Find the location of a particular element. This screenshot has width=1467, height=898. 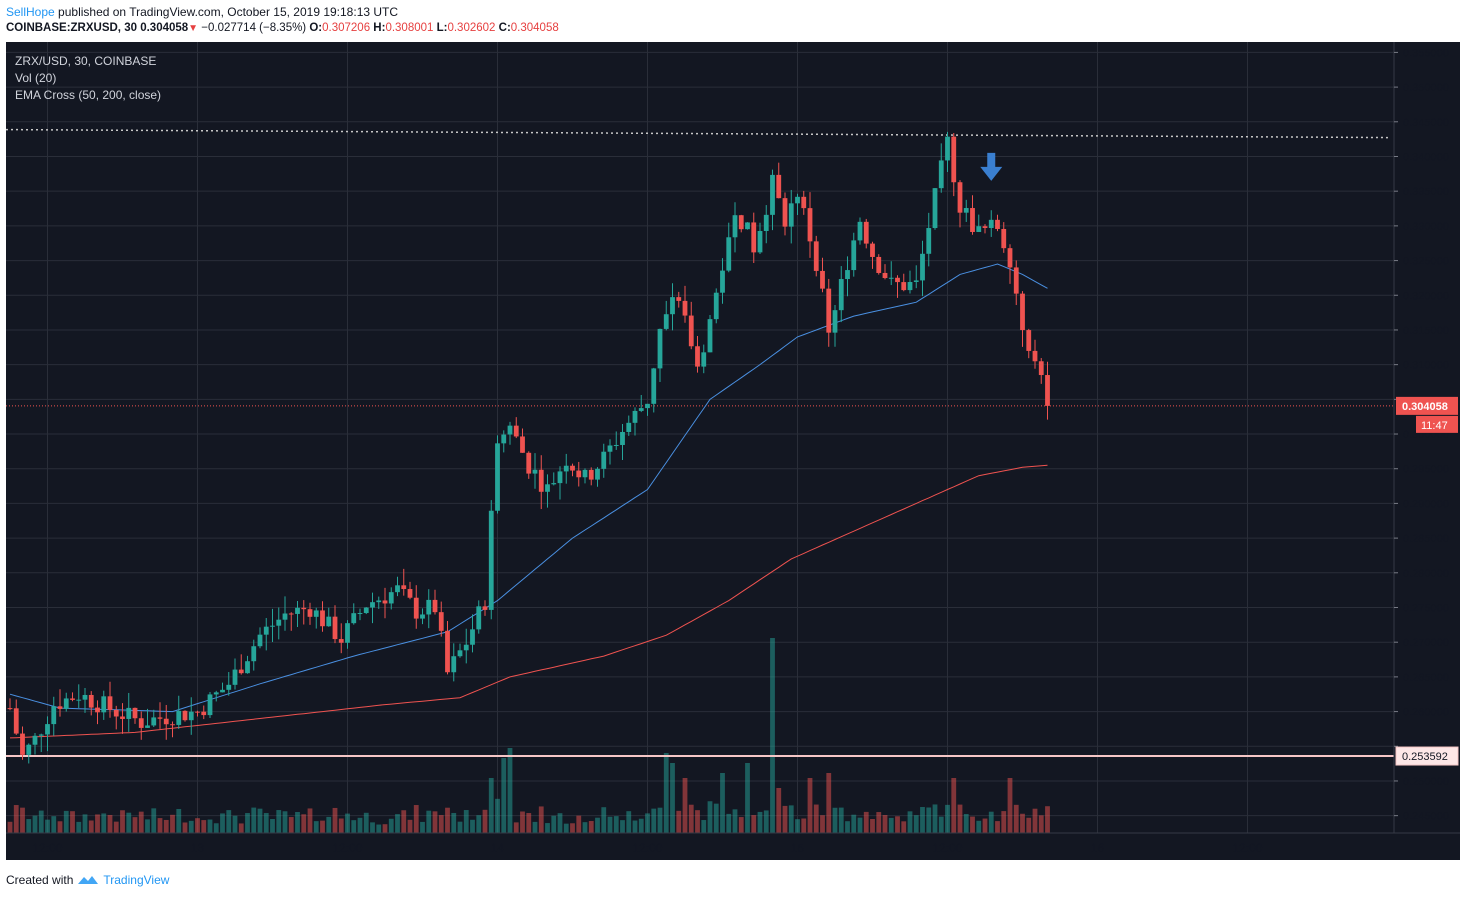

price-tick-label: 0.295000 is located at coordinates (1426, 470).